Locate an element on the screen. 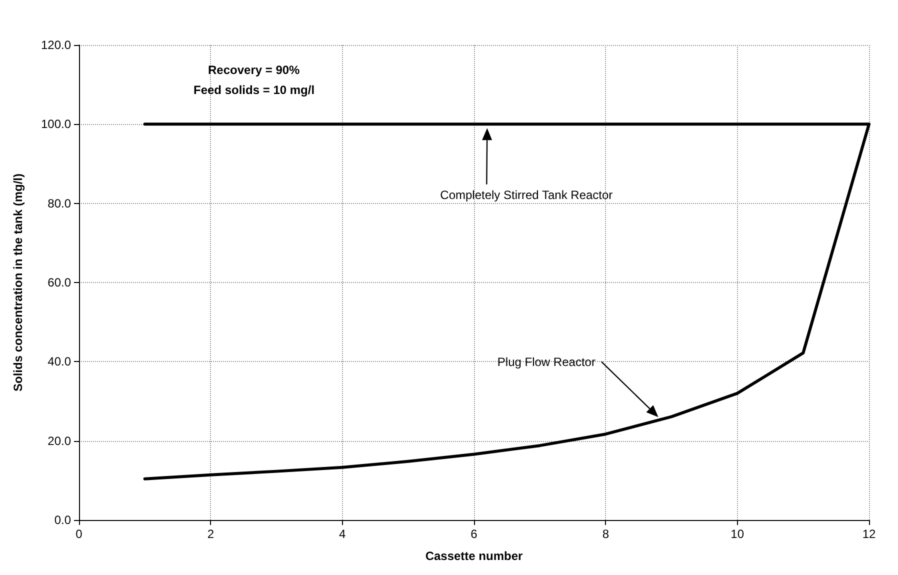  y-tick-label: 120.0 is located at coordinates (56, 45).